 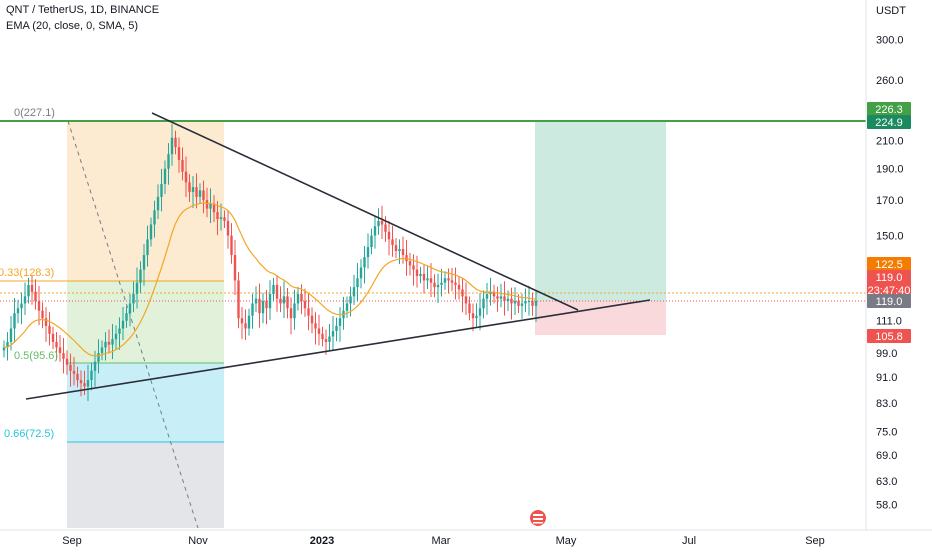 I want to click on price-tick: 170.0, so click(x=890, y=201).